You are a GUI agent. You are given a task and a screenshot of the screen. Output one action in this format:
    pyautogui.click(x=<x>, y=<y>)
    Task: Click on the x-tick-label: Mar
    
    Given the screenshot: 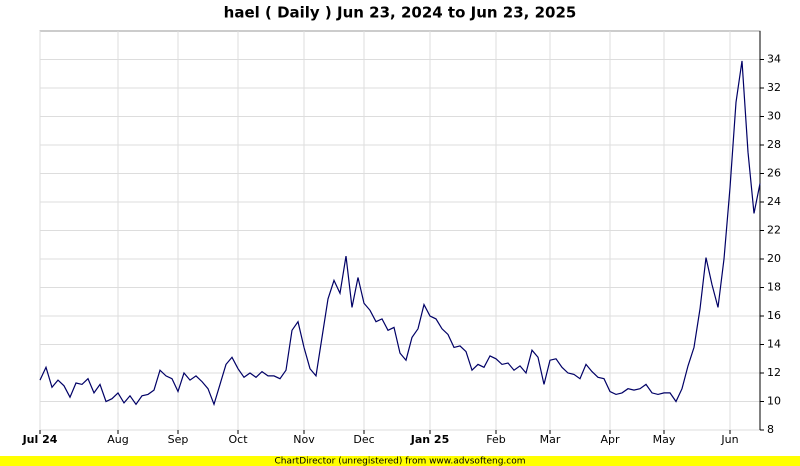 What is the action you would take?
    pyautogui.click(x=550, y=439)
    